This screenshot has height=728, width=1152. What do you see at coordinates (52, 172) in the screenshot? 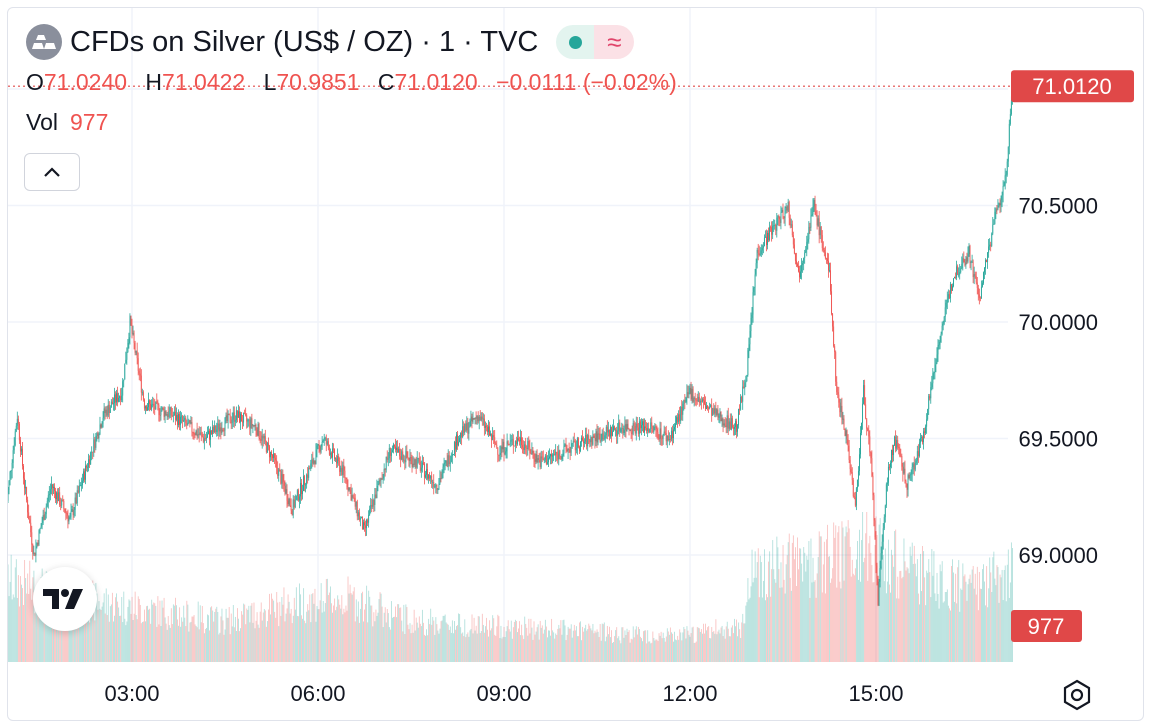
I see `collapse-legend-button` at bounding box center [52, 172].